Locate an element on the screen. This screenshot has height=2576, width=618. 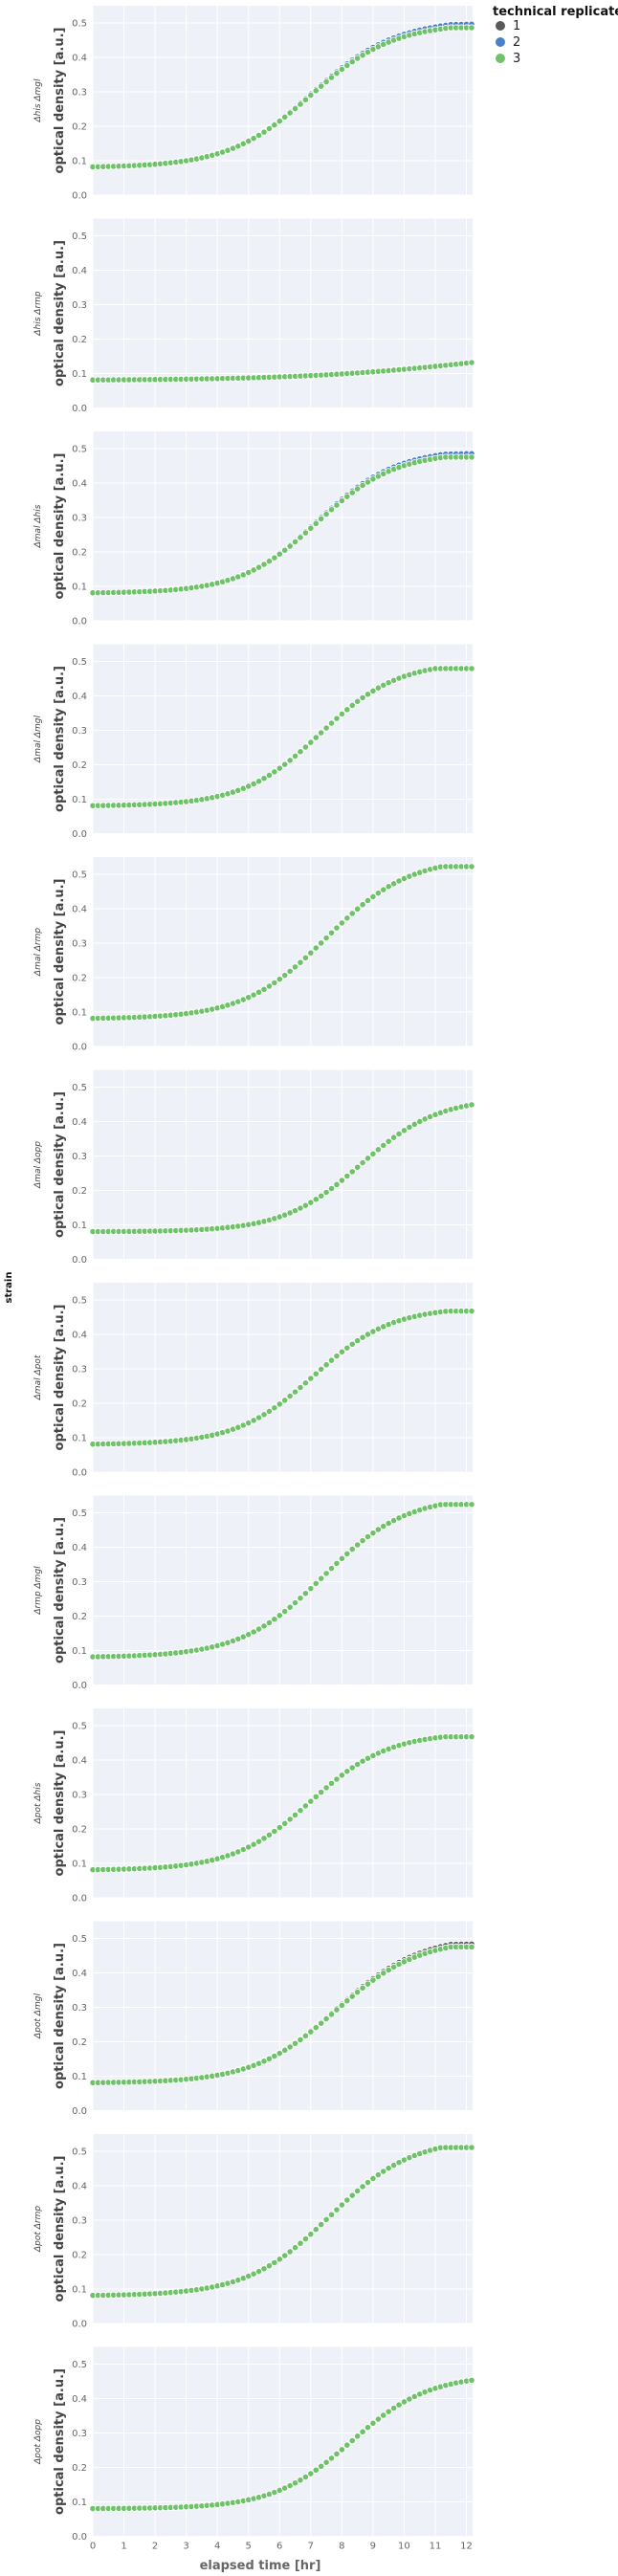
strain-label: Δrmp Δmgl is located at coordinates (38, 1591).